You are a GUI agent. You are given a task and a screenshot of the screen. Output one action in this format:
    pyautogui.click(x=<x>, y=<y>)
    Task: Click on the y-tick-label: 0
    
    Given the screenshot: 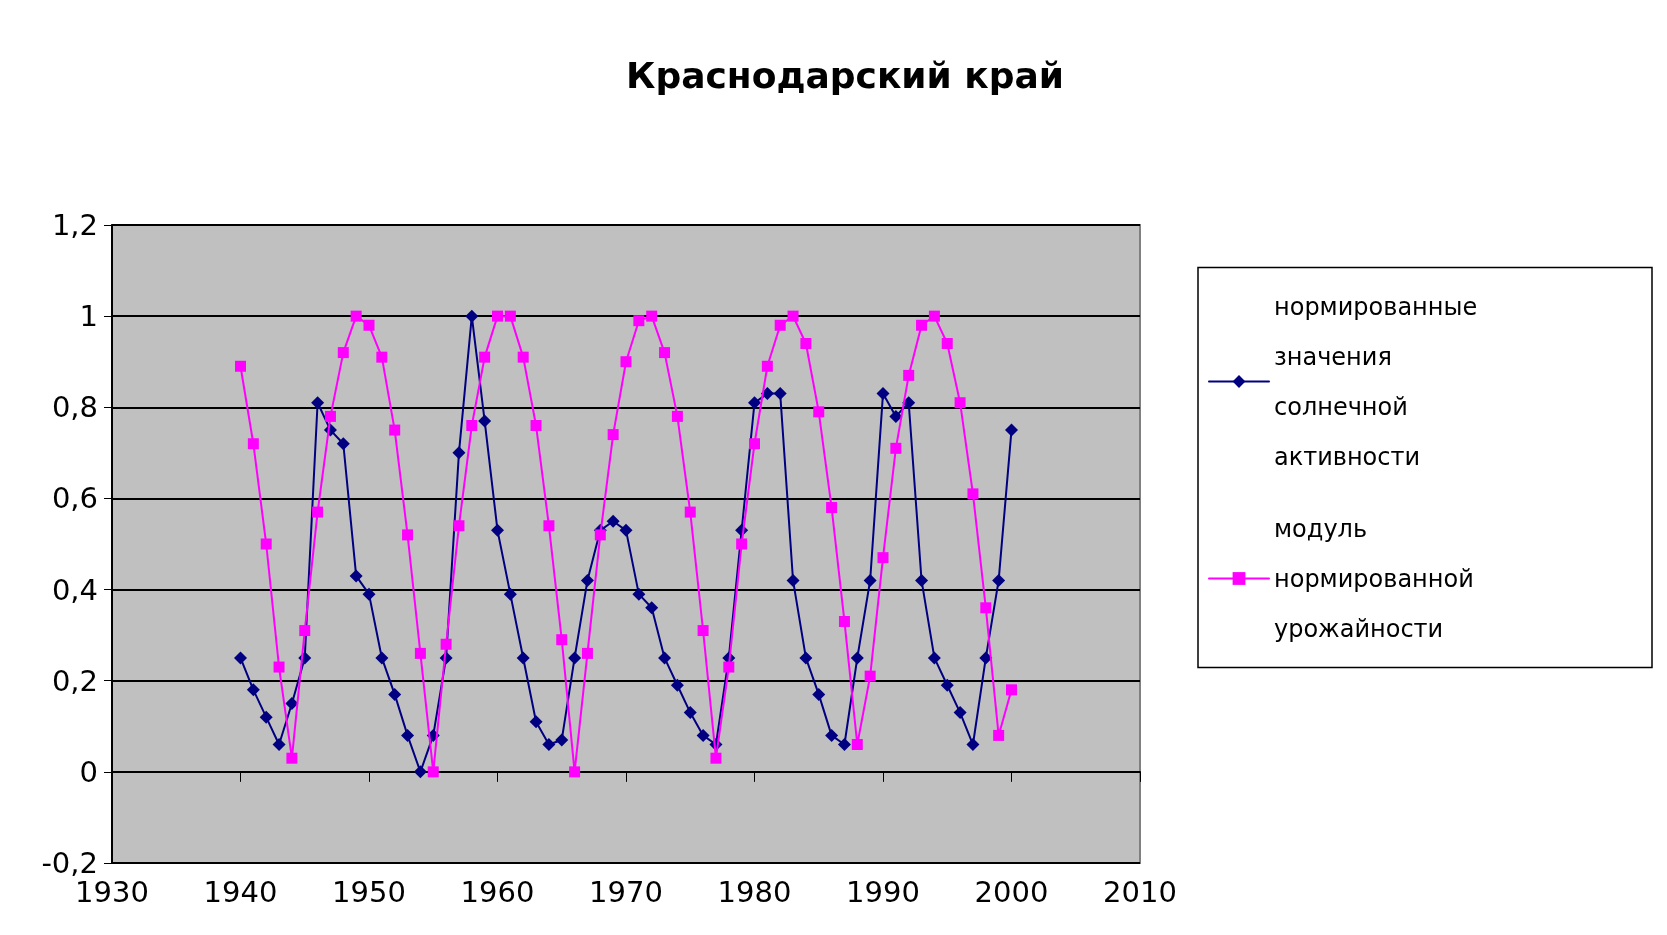 What is the action you would take?
    pyautogui.click(x=88, y=771)
    